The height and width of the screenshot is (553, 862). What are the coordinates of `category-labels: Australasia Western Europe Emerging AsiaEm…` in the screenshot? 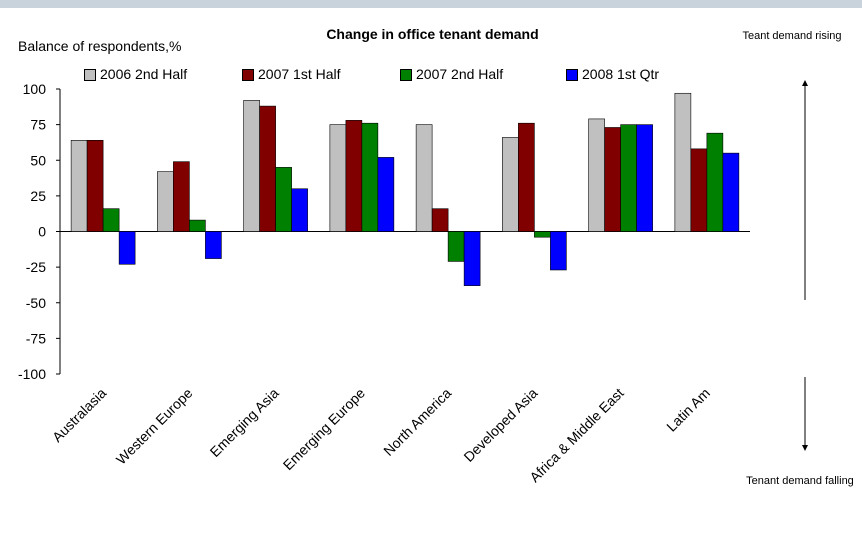 It's located at (381, 435).